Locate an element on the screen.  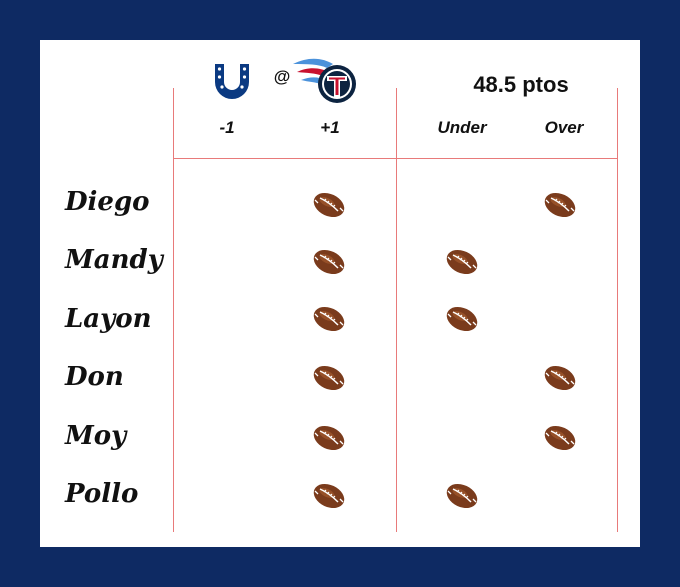
grid-line-middle-overlay is located at coordinates (396, 310).